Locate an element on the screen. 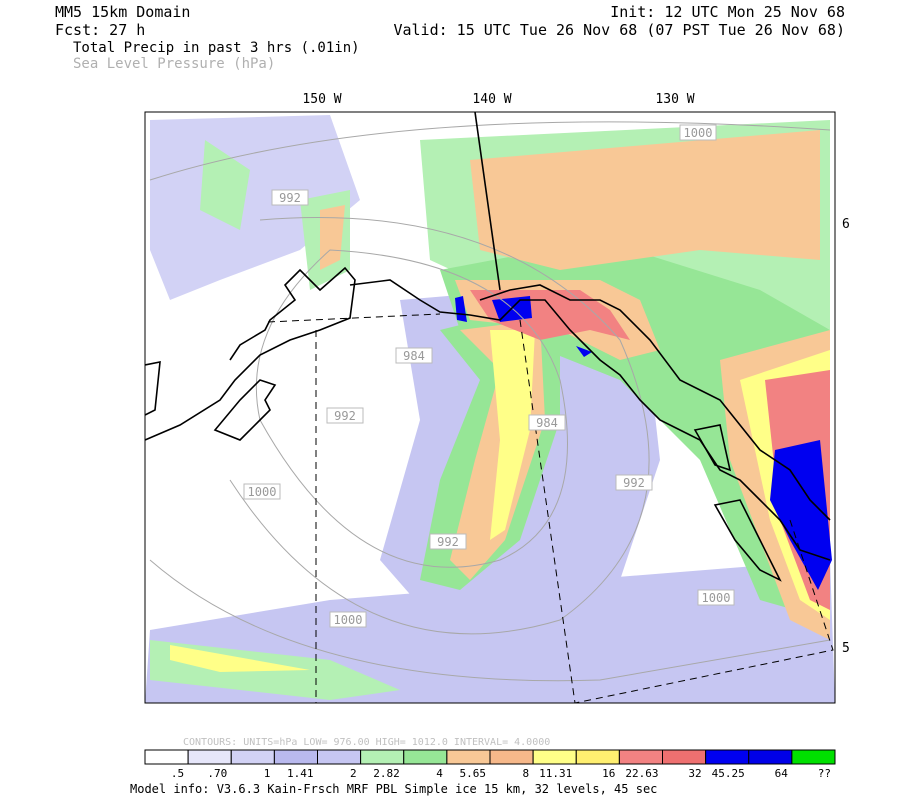 The height and width of the screenshot is (800, 900). latitude-label: 6 is located at coordinates (846, 224).